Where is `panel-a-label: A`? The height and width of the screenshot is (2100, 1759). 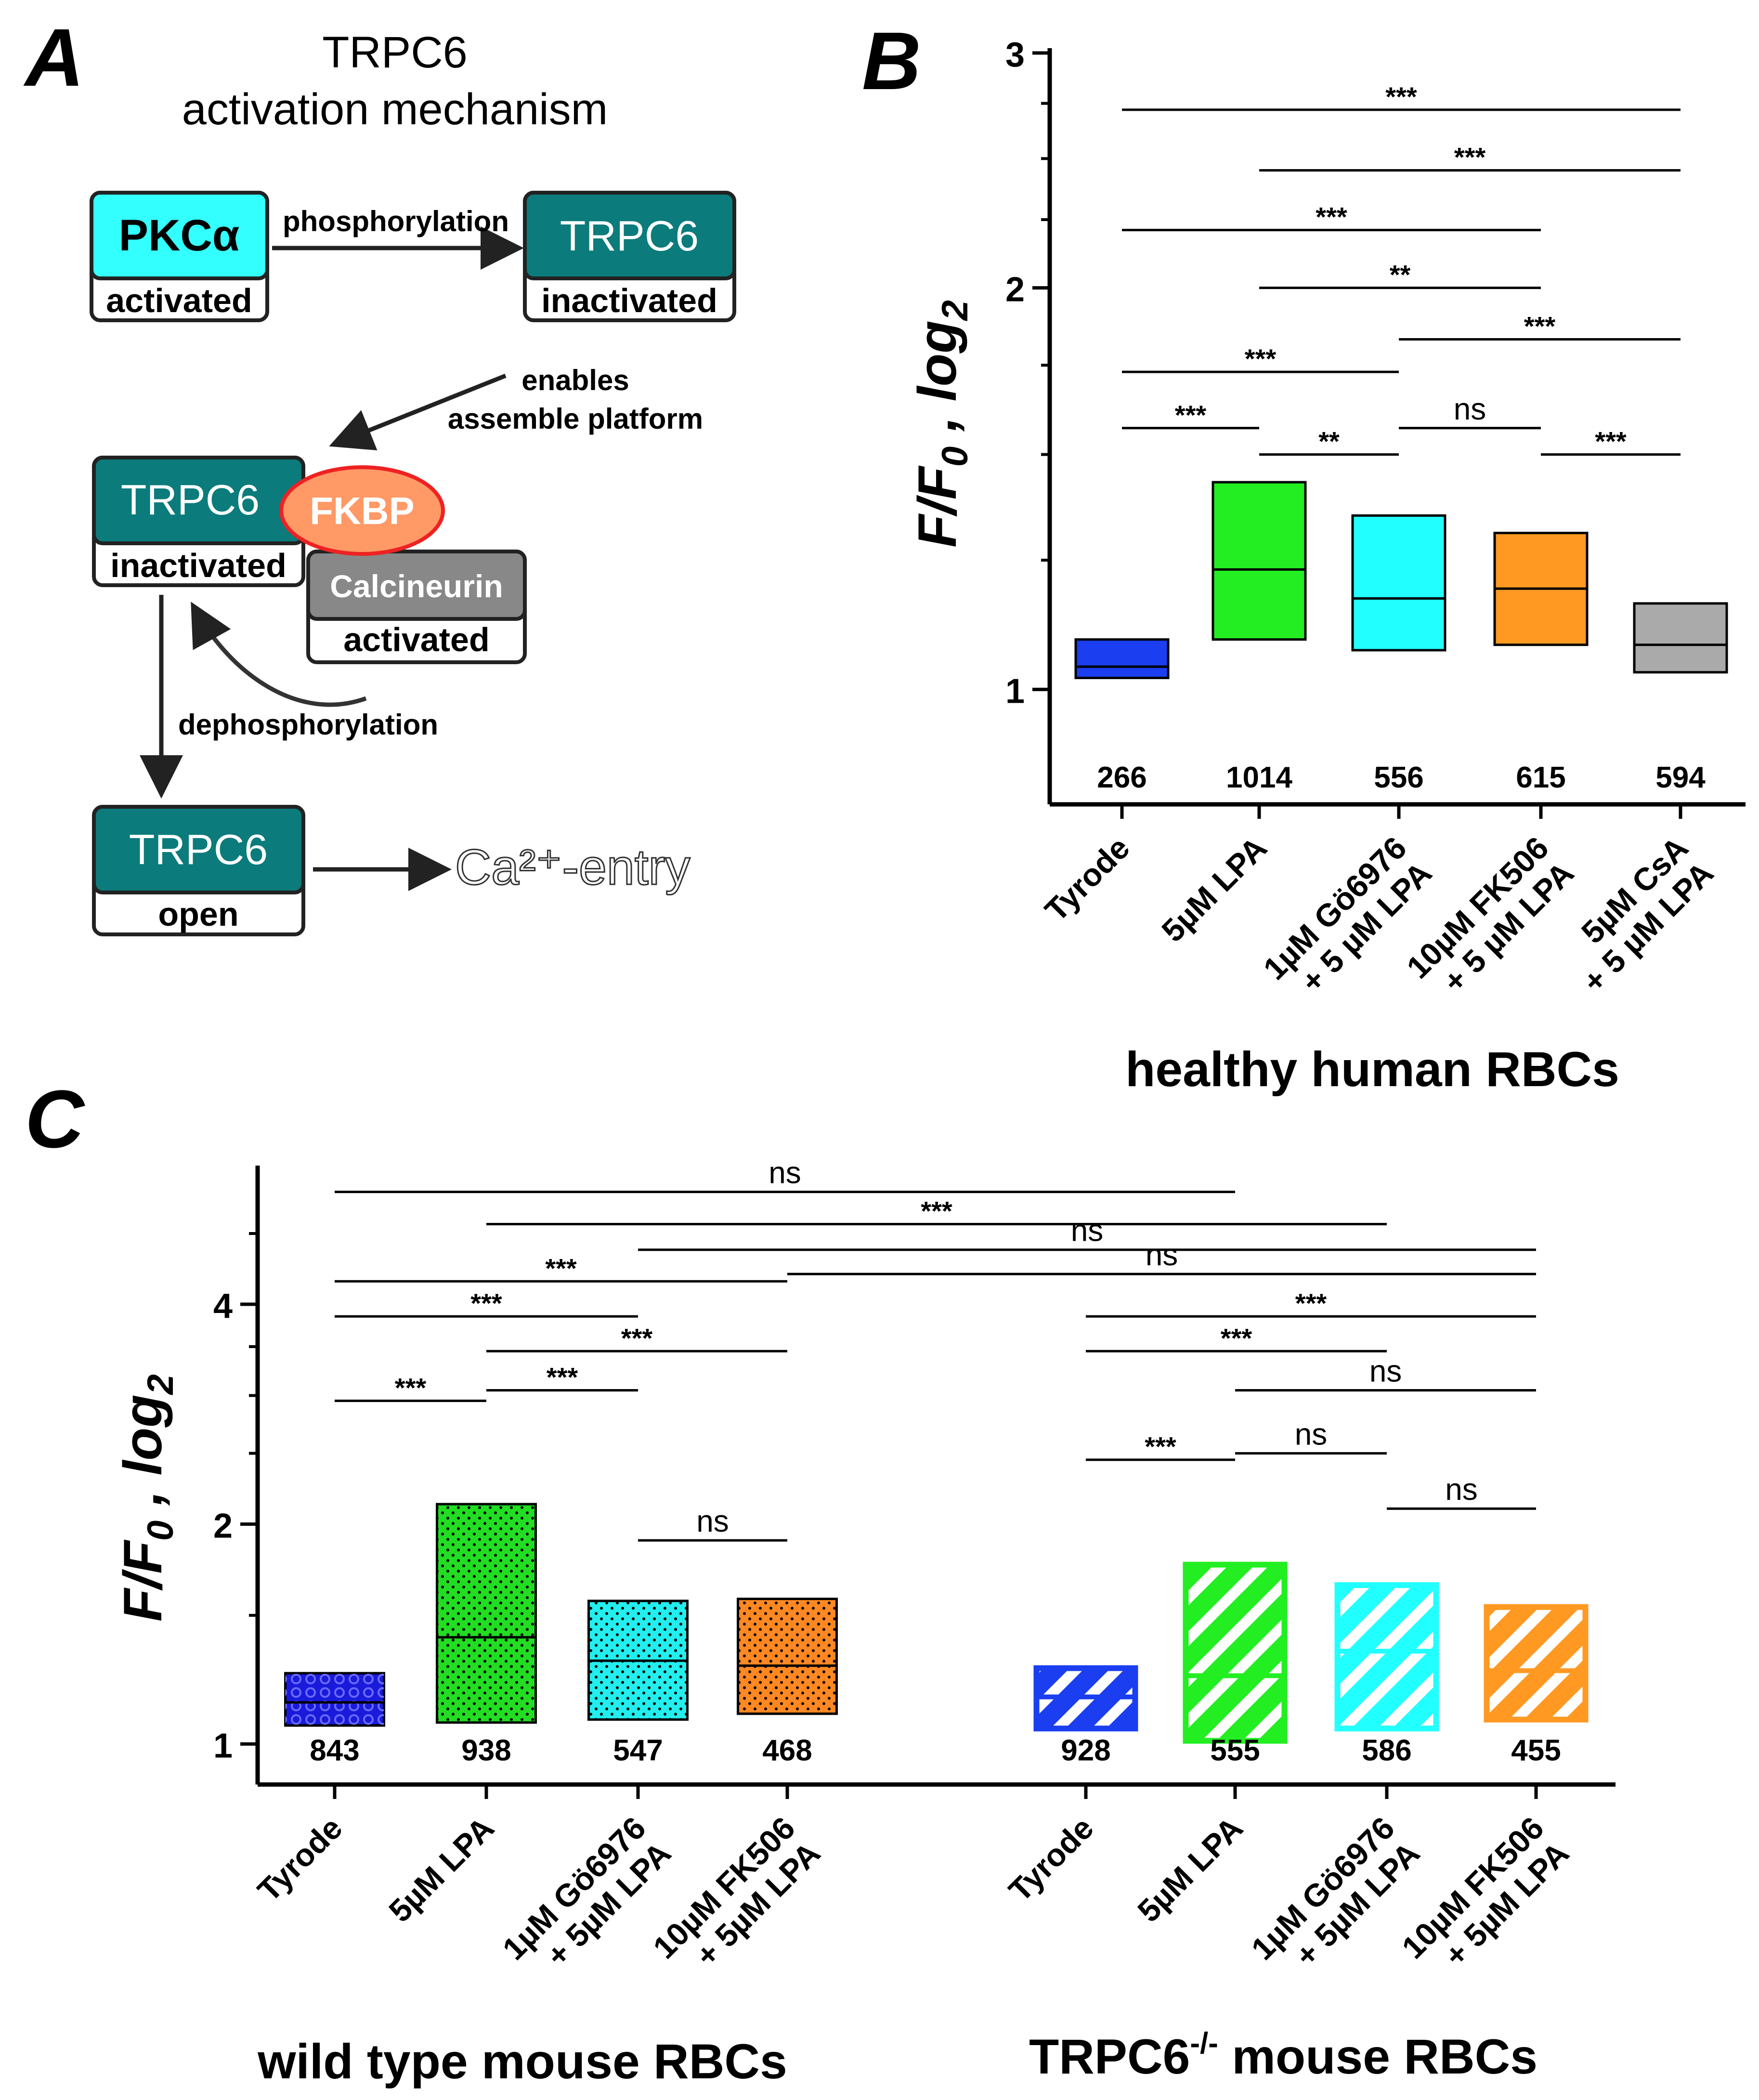 panel-a-label: A is located at coordinates (54, 58).